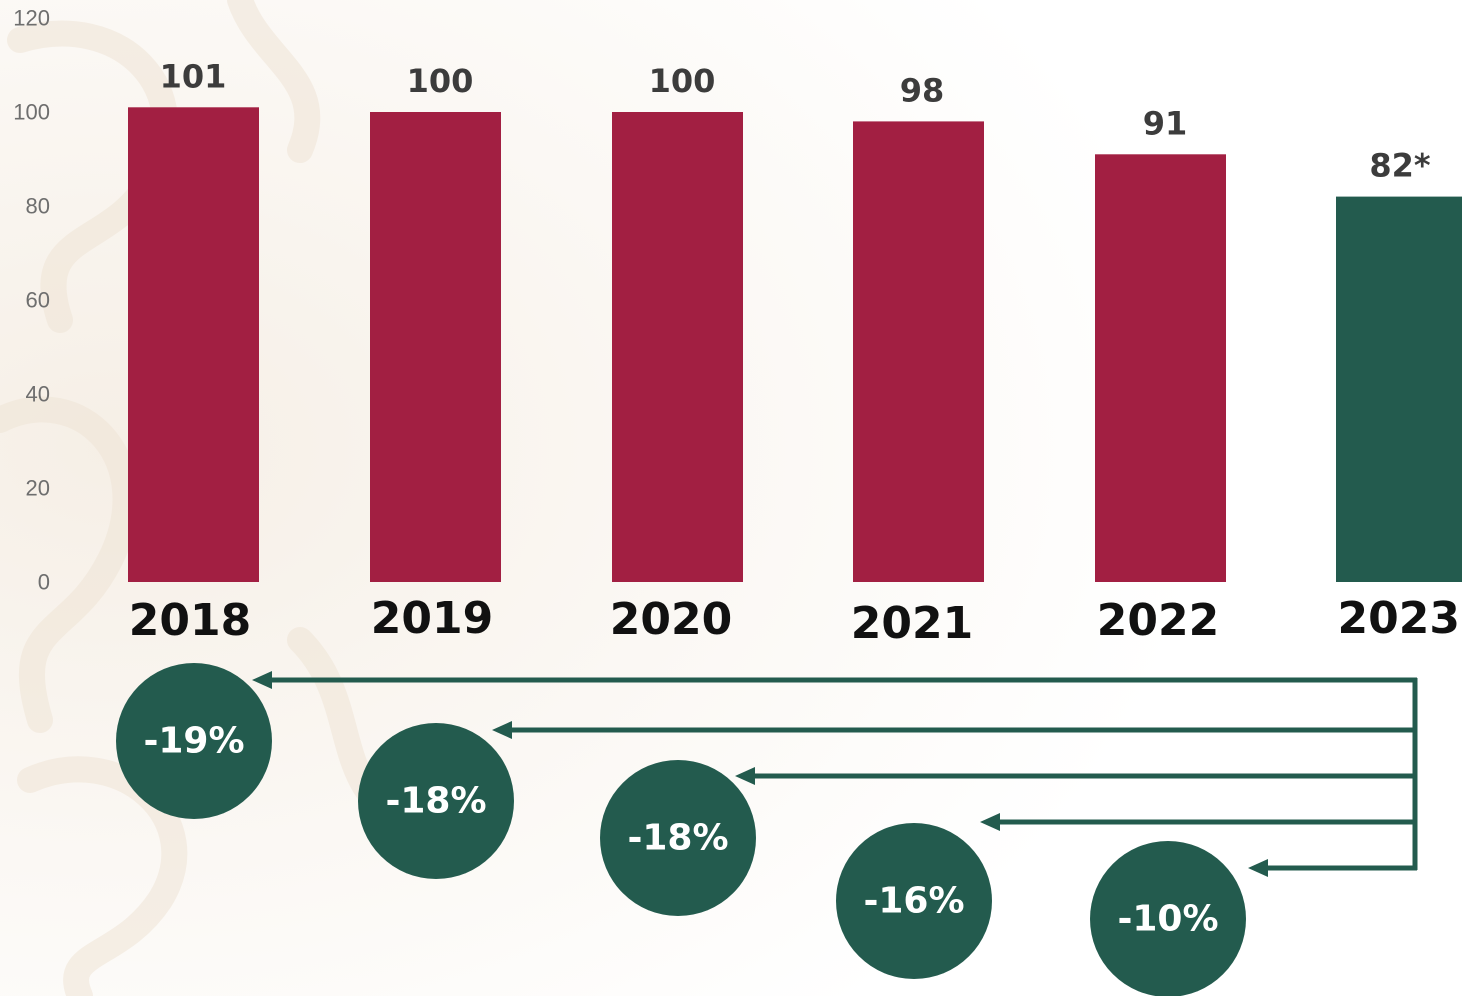 Image resolution: width=1462 pixels, height=996 pixels. I want to click on value-label-2021: 98, so click(922, 90).